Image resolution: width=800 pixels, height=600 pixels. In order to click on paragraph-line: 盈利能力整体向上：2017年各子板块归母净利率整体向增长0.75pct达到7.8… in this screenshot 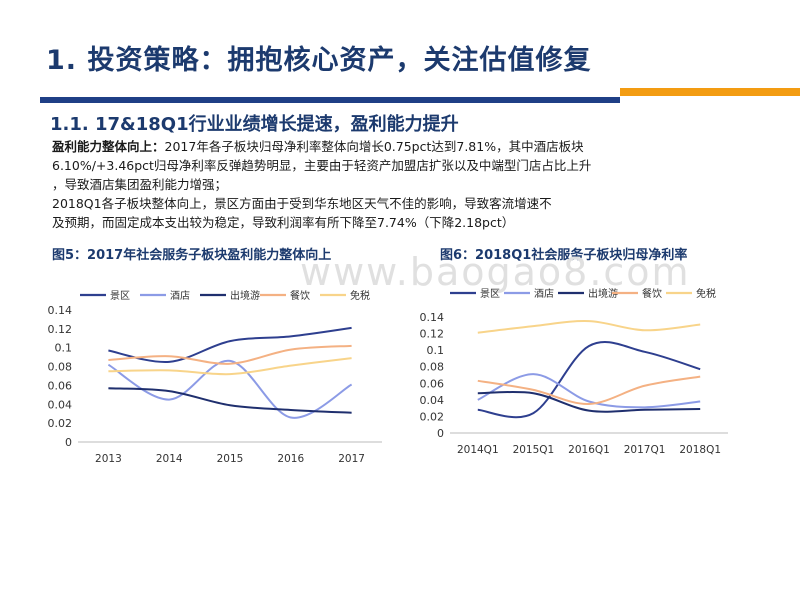, I will do `click(318, 146)`.